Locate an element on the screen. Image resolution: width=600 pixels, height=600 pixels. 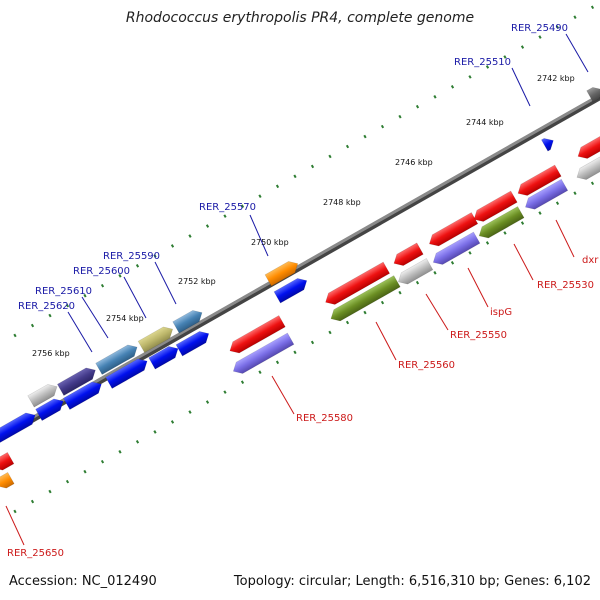
gene-label-rer-25590: RER_25590 is located at coordinates (131, 256).